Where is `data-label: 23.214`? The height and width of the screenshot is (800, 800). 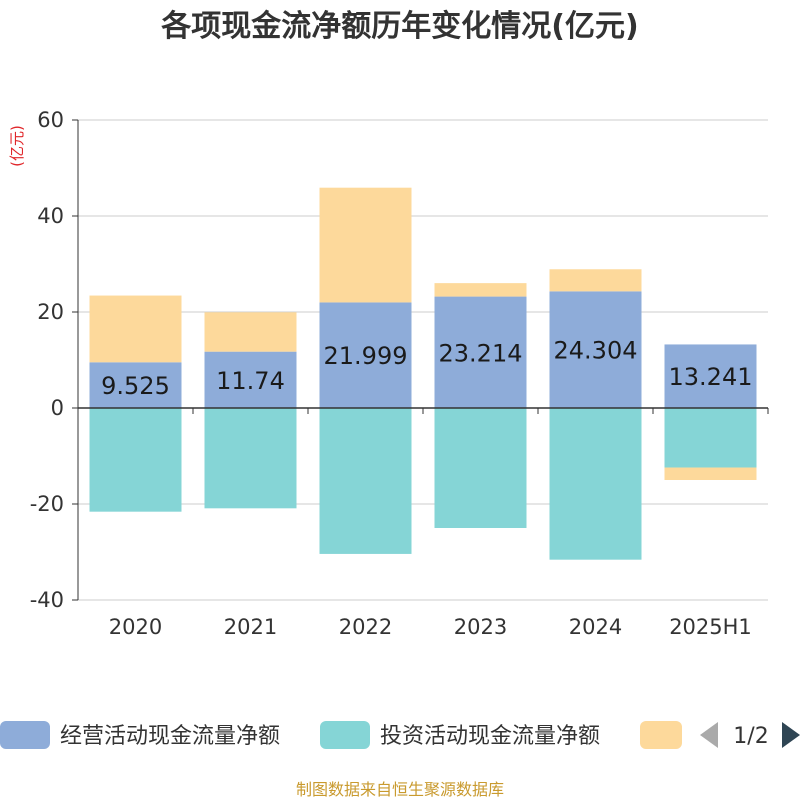
data-label: 23.214 is located at coordinates (481, 353).